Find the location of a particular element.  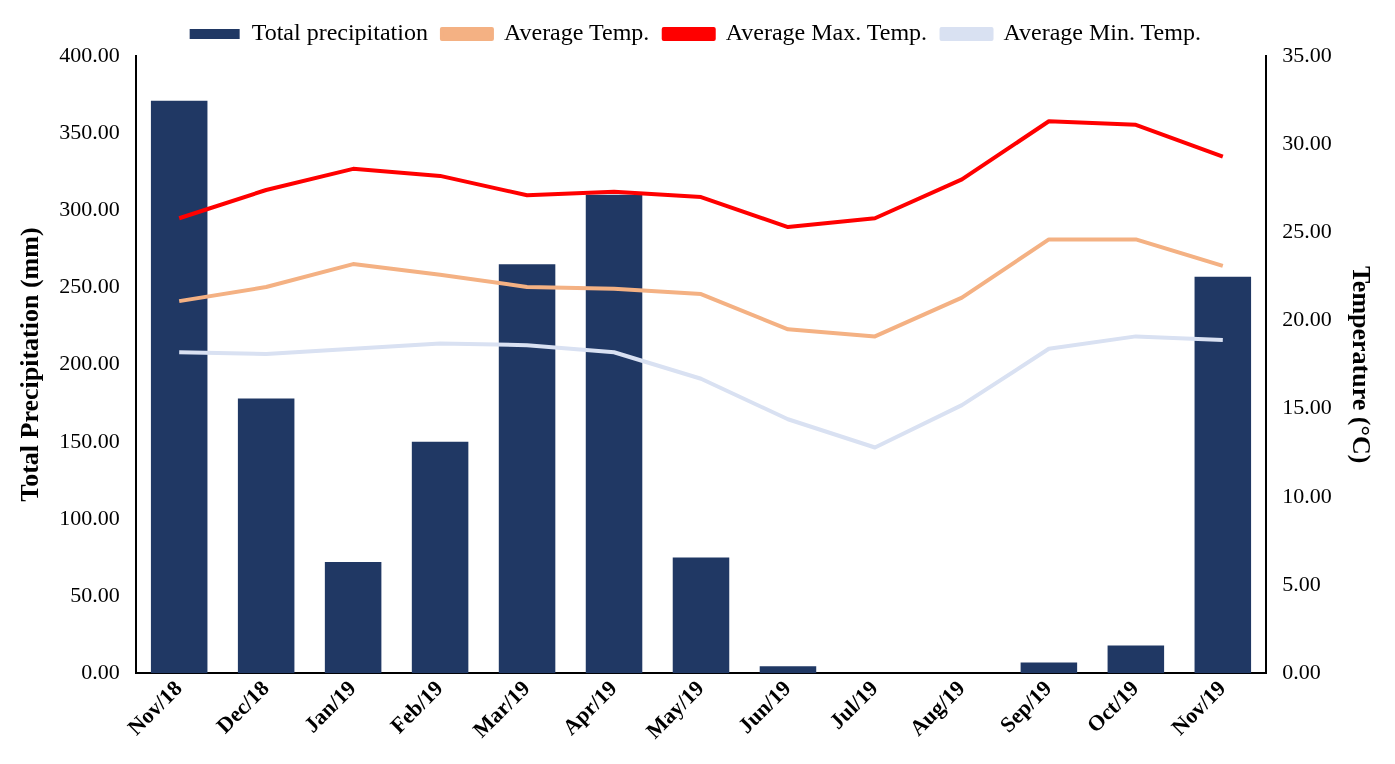

y-tick-label: 400.00 is located at coordinates (89, 54).